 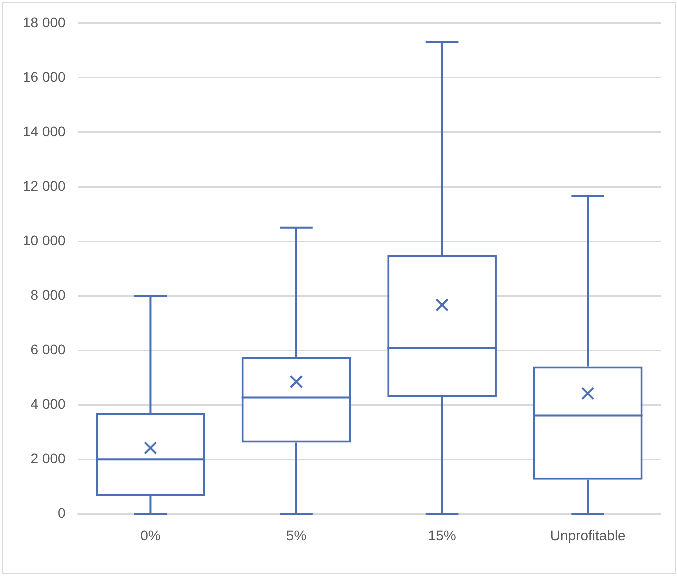 What do you see at coordinates (44, 131) in the screenshot?
I see `y-tick-label: 14 000` at bounding box center [44, 131].